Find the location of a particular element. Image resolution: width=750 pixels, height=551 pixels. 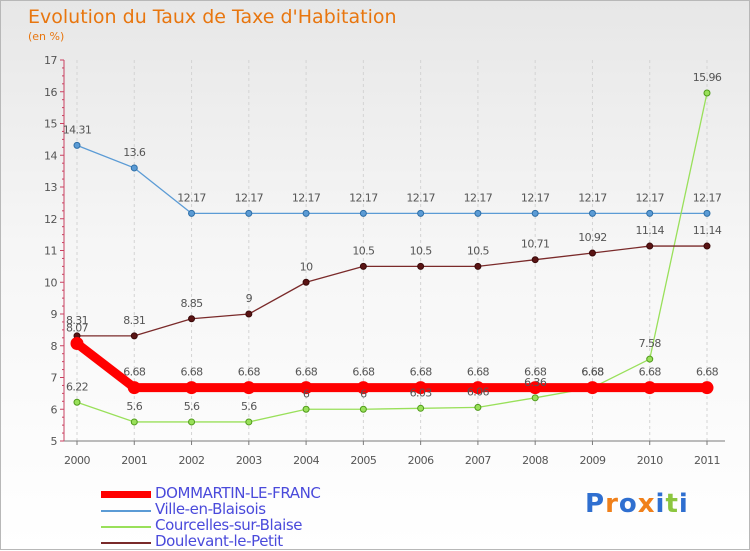

data-label: 11.14 is located at coordinates (649, 230).